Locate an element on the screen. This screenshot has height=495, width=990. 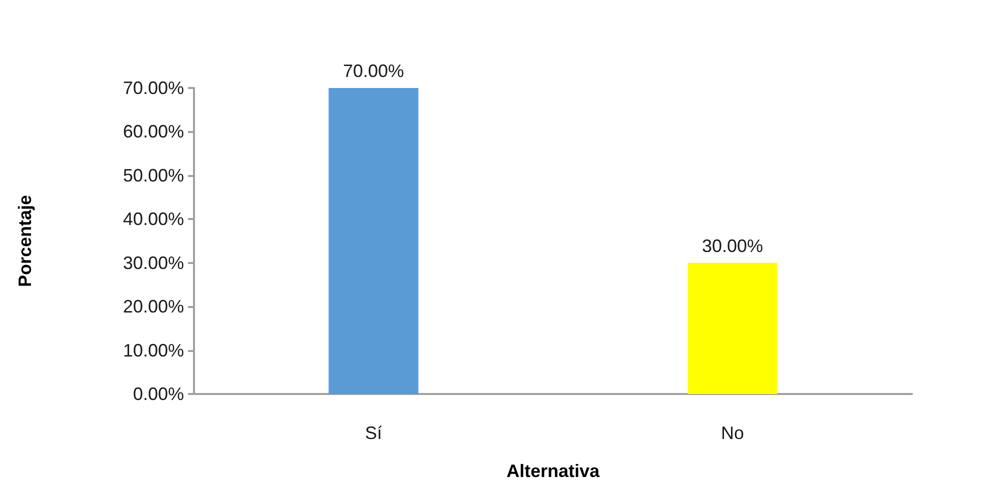
x-tick-label: Sí is located at coordinates (373, 433).